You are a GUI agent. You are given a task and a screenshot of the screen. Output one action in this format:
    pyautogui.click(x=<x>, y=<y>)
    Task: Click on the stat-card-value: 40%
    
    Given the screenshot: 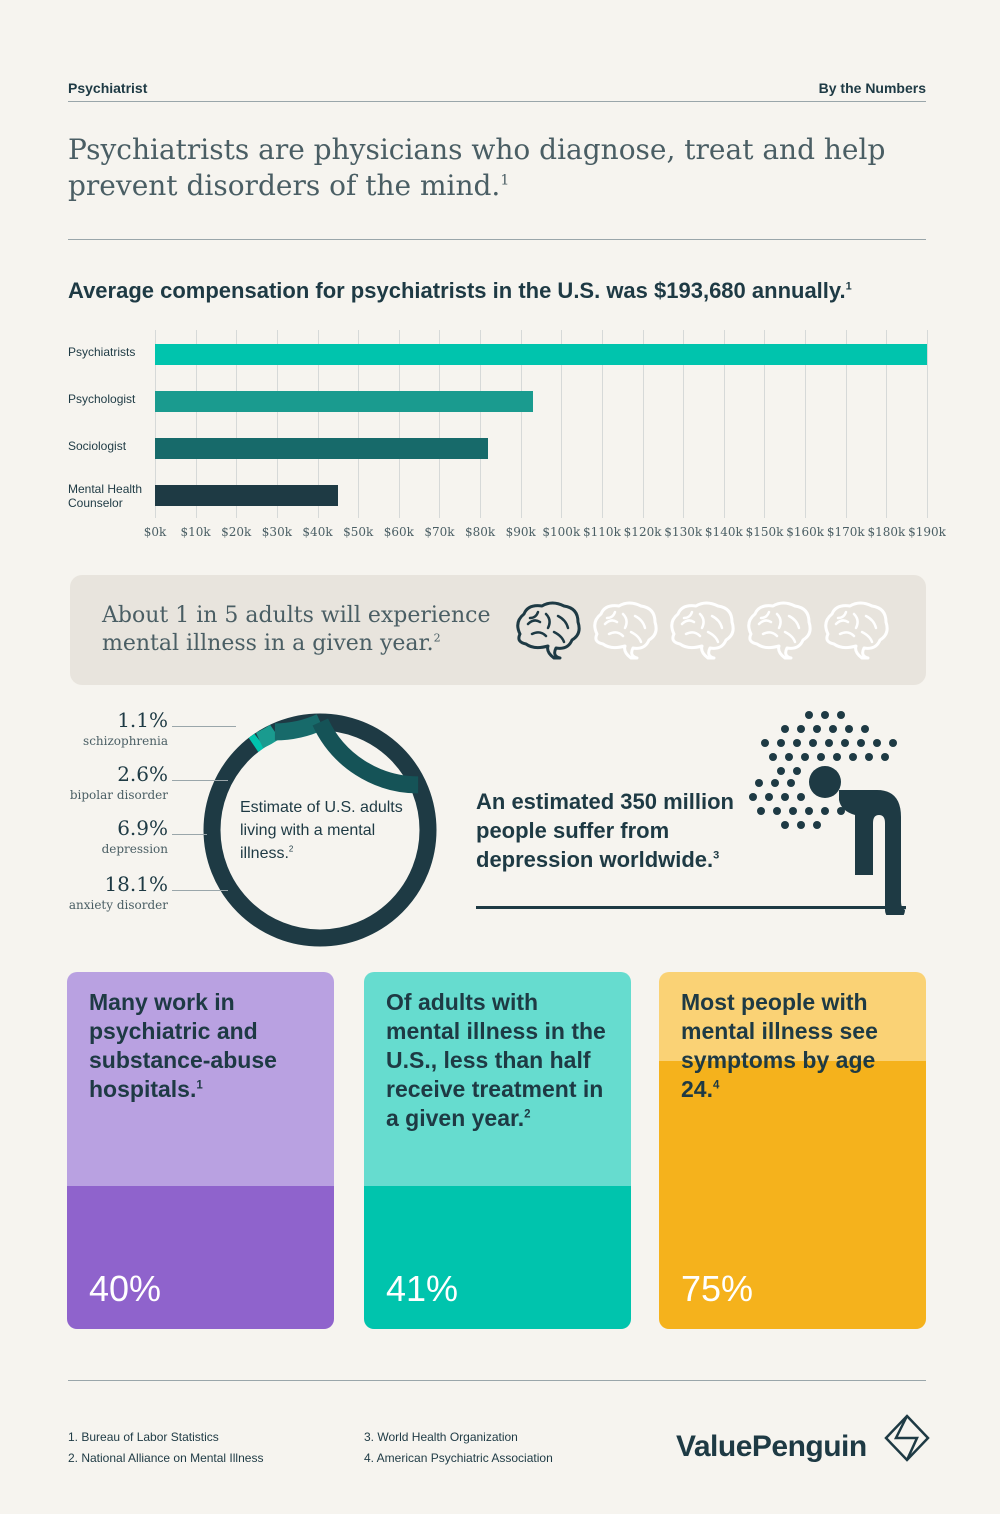 What is the action you would take?
    pyautogui.click(x=125, y=1288)
    